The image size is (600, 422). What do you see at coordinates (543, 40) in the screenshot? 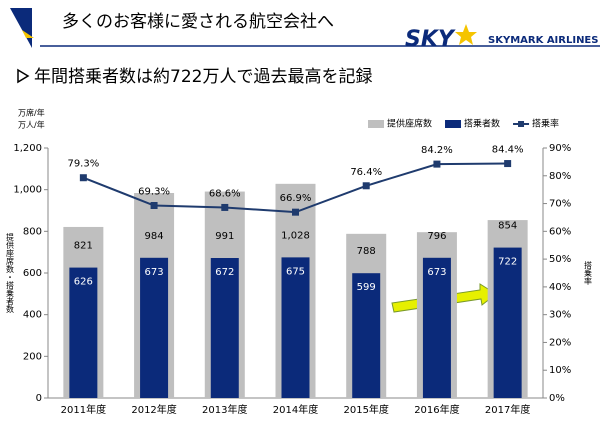
I see `logo-subtext: SKYMARK AIRLINES` at bounding box center [543, 40].